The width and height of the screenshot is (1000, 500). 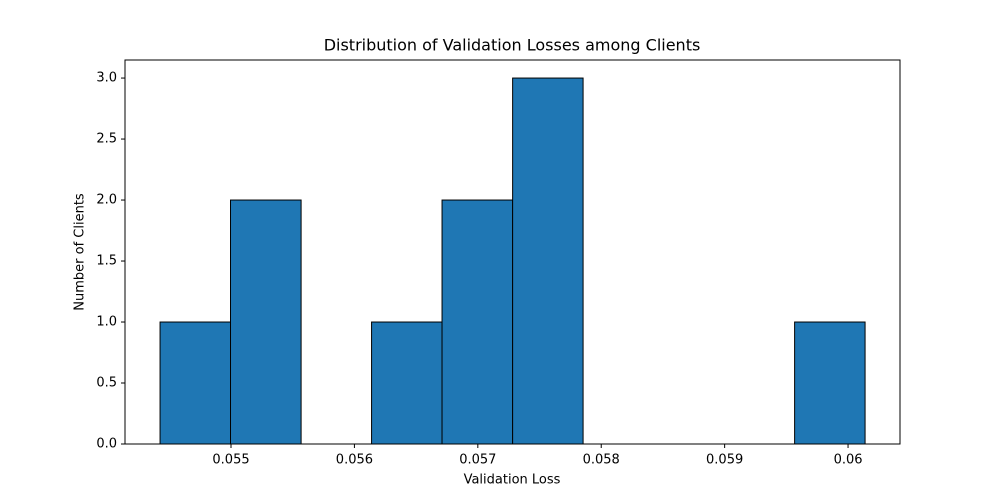 I want to click on x-axis-label: Validation Loss, so click(x=512, y=480).